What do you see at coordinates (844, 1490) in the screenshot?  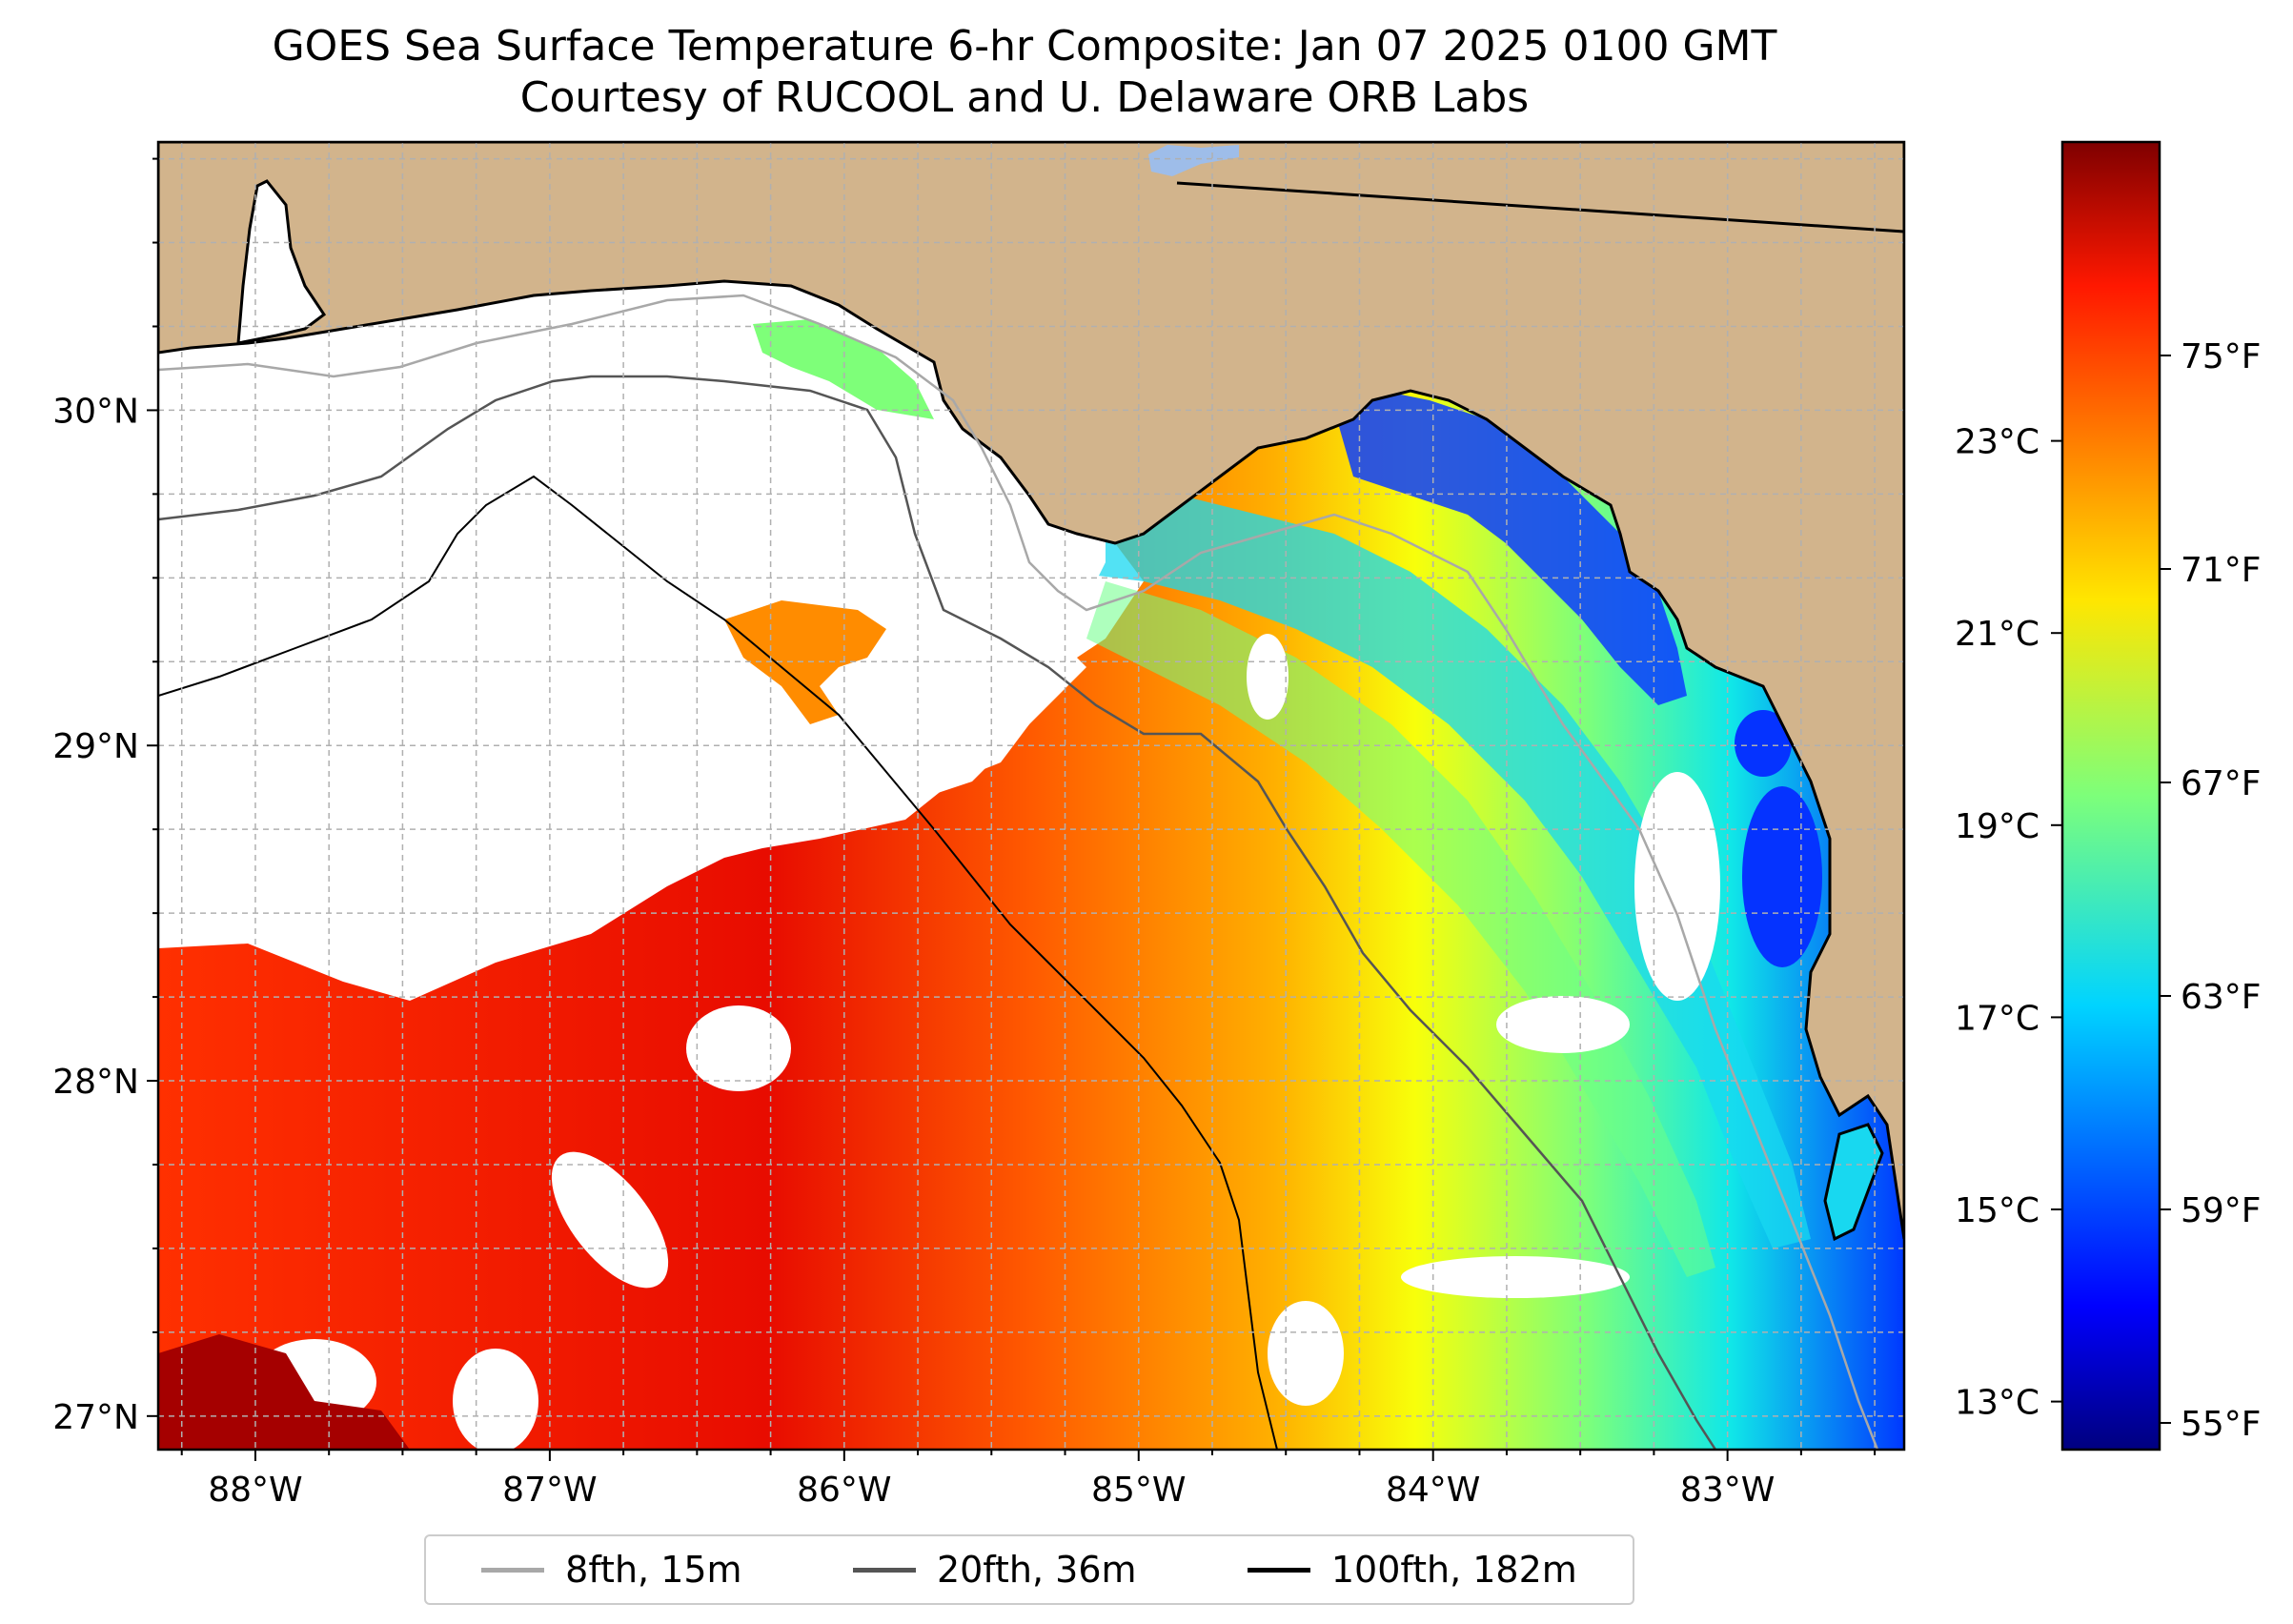 I see `lon-tick-label: 86°W` at bounding box center [844, 1490].